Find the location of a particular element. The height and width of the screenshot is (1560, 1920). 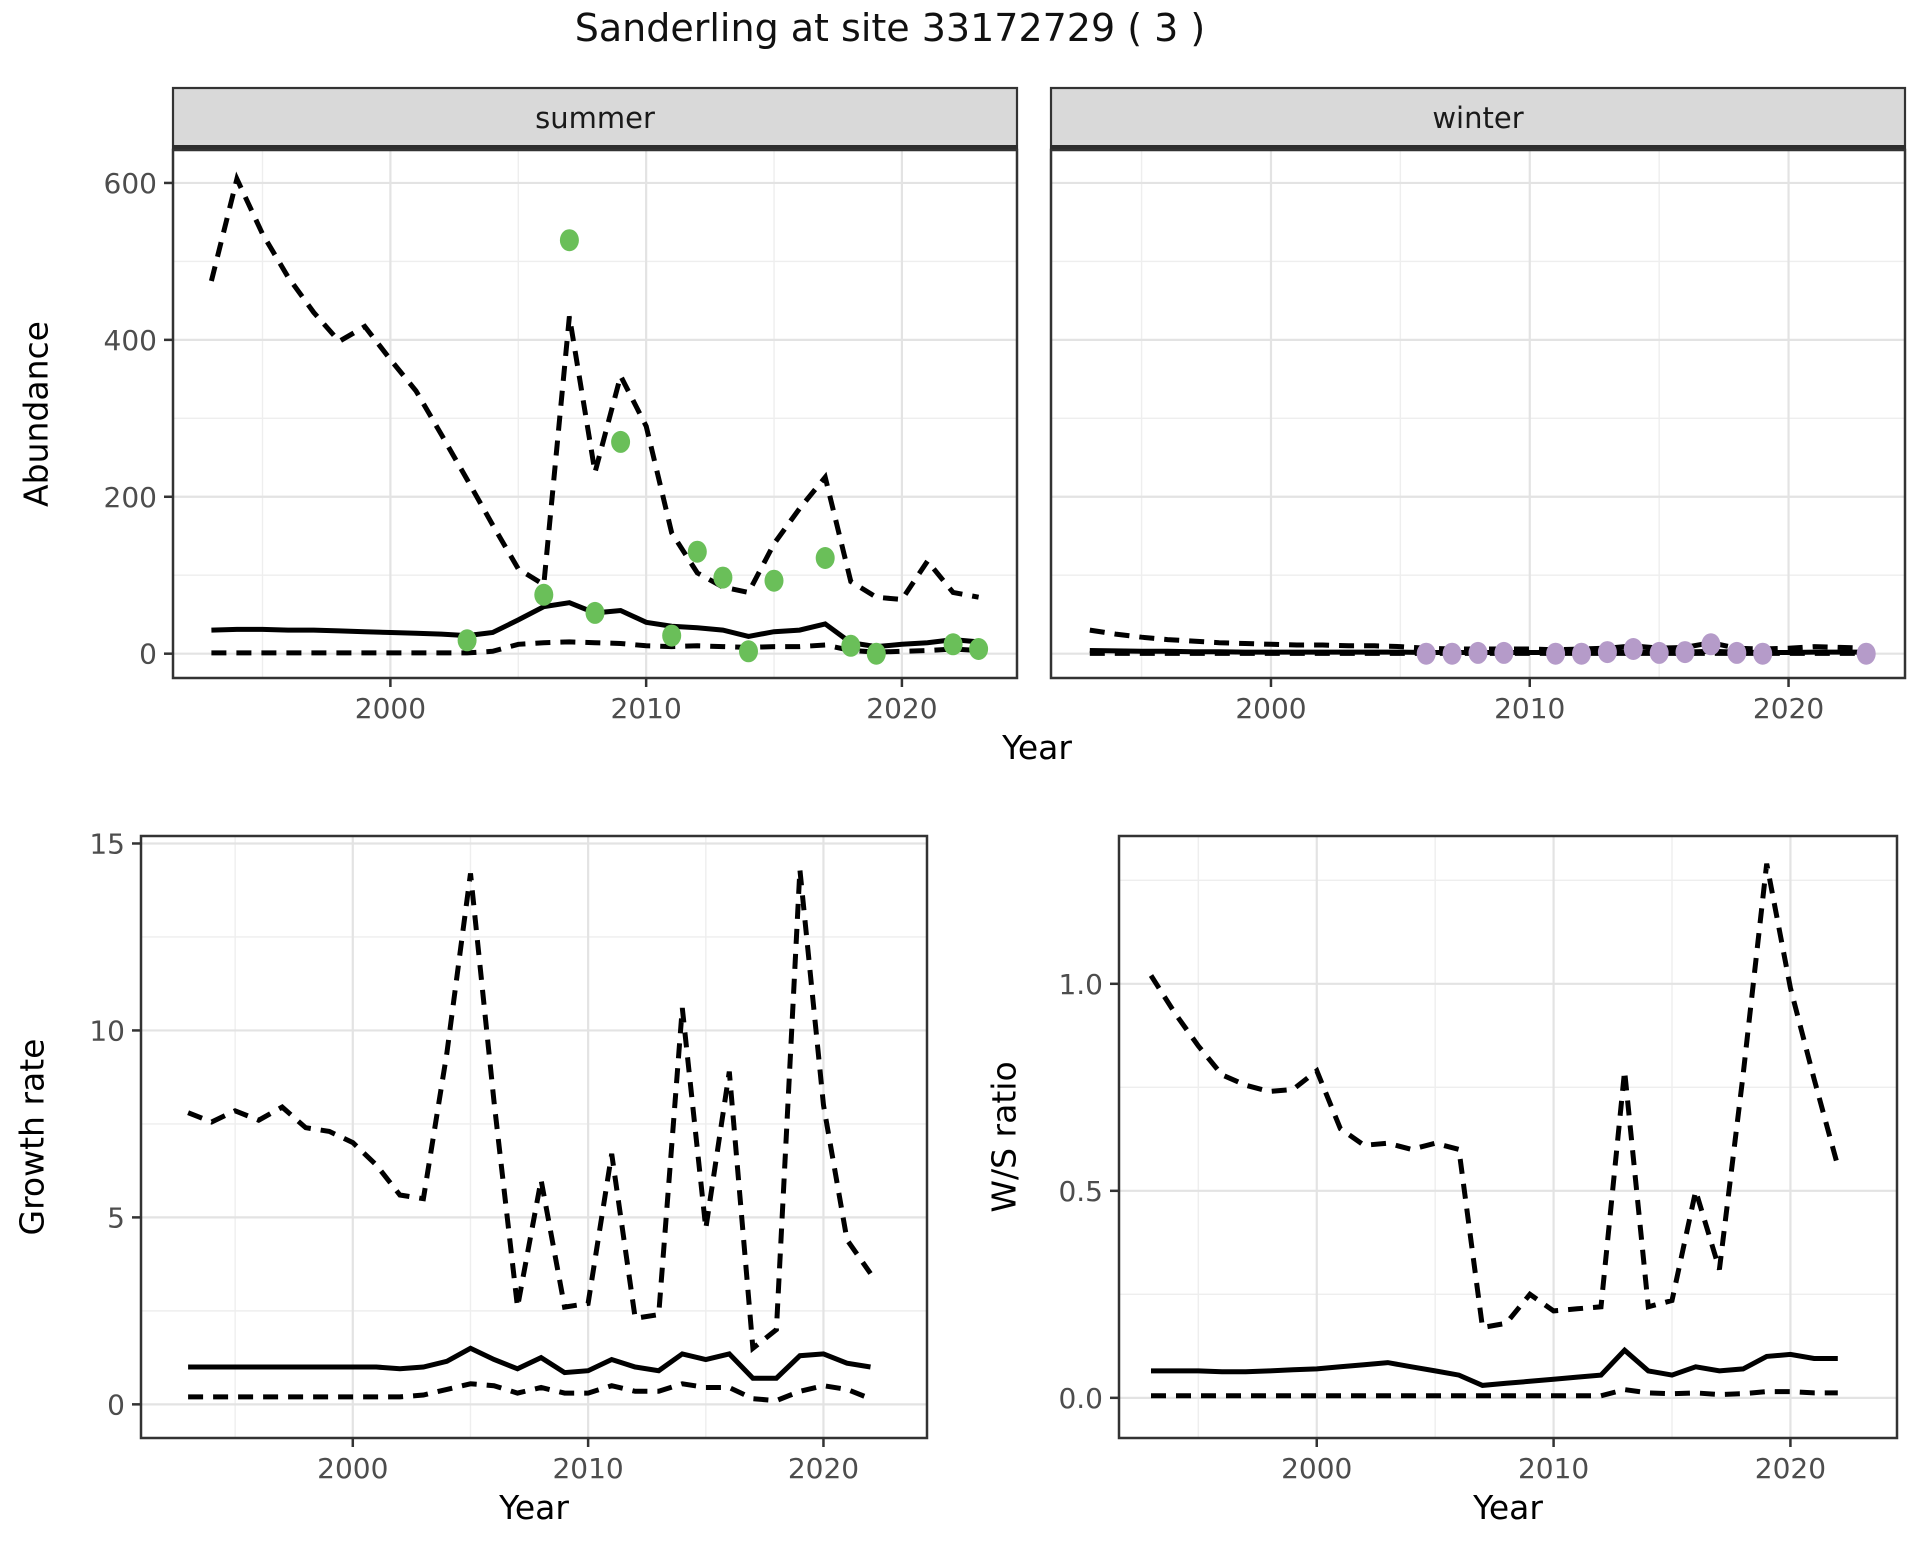

y-tick-label: 0.5 is located at coordinates (1080, 1191).